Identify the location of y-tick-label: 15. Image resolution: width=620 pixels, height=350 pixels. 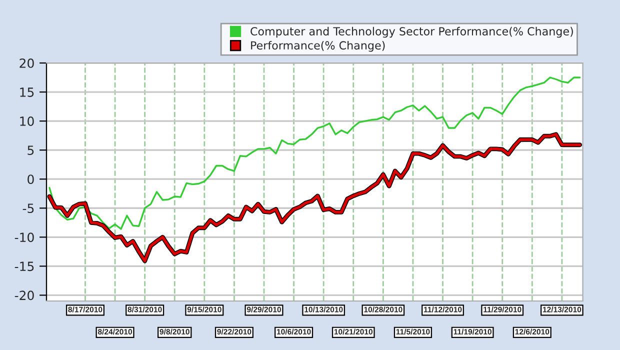
(27, 92).